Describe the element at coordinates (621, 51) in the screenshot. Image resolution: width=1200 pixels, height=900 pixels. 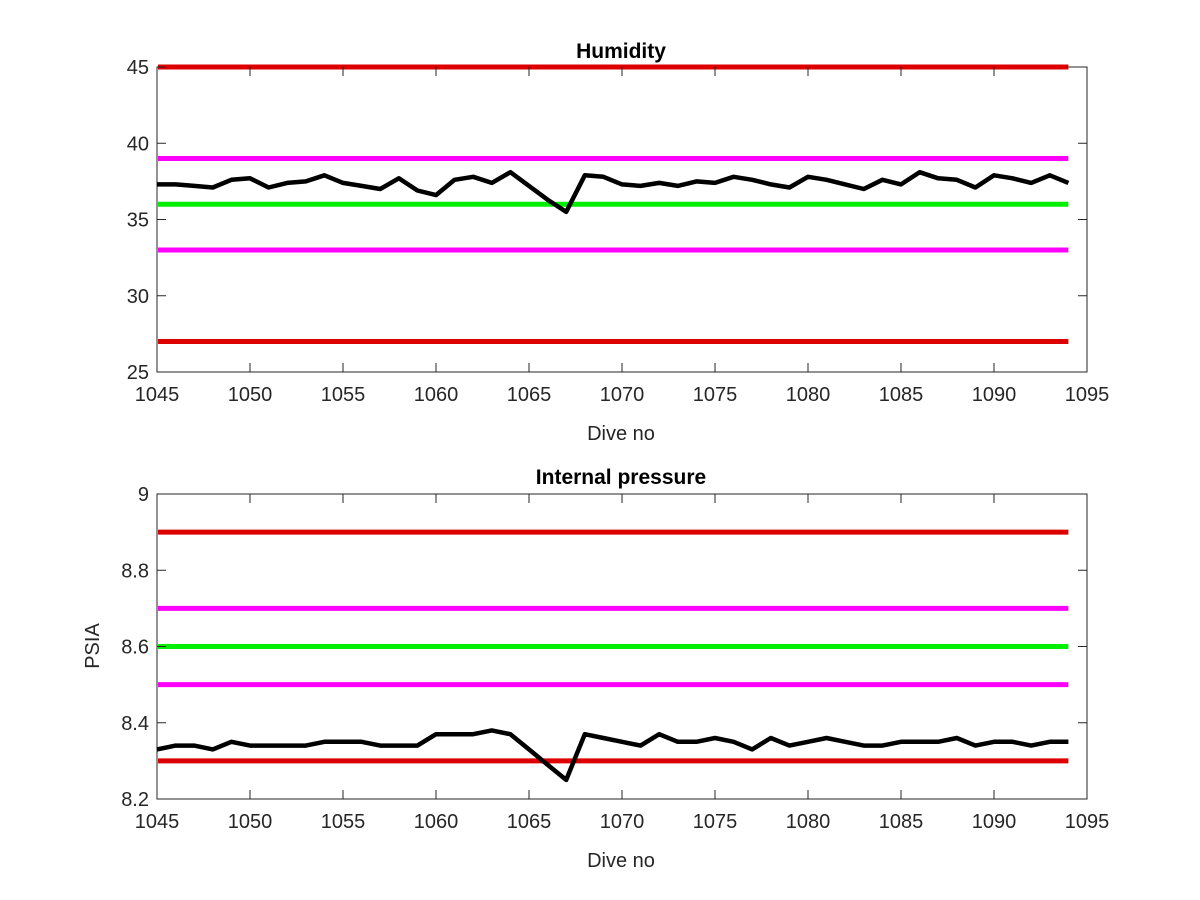
I see `chart-title: Humidity` at that location.